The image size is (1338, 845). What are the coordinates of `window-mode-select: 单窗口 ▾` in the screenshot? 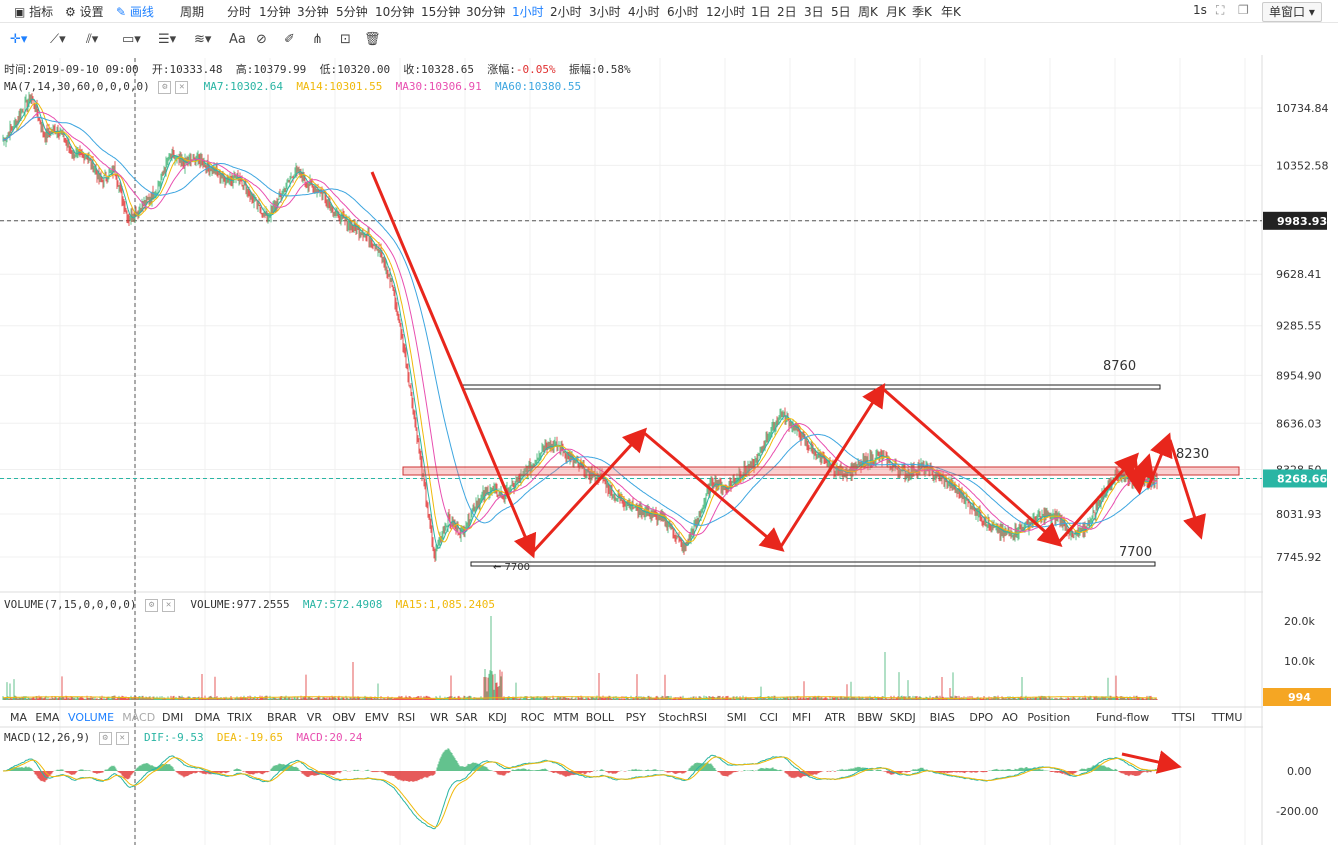 It's located at (1292, 12).